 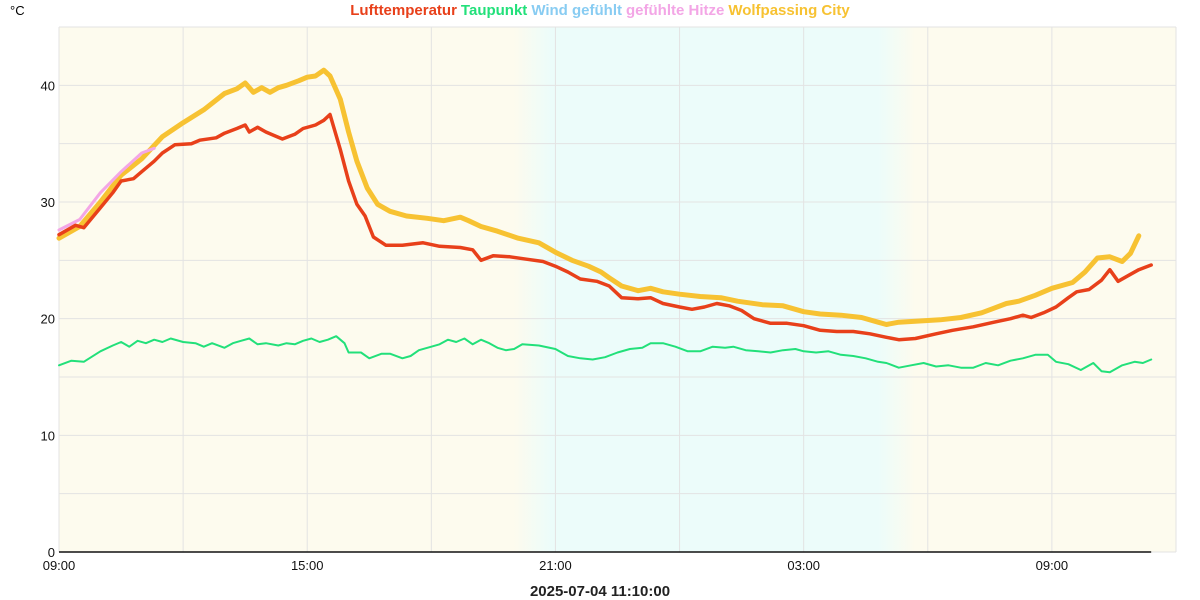 I want to click on legend-item: Wind gefühlt, so click(x=576, y=10).